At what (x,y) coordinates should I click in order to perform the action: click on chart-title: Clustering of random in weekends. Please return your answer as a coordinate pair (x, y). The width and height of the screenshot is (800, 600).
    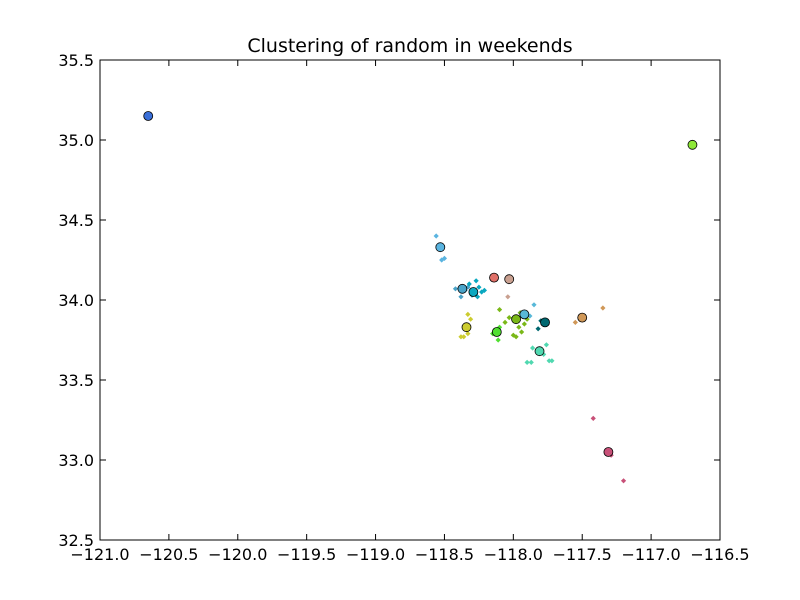
    Looking at the image, I should click on (409, 46).